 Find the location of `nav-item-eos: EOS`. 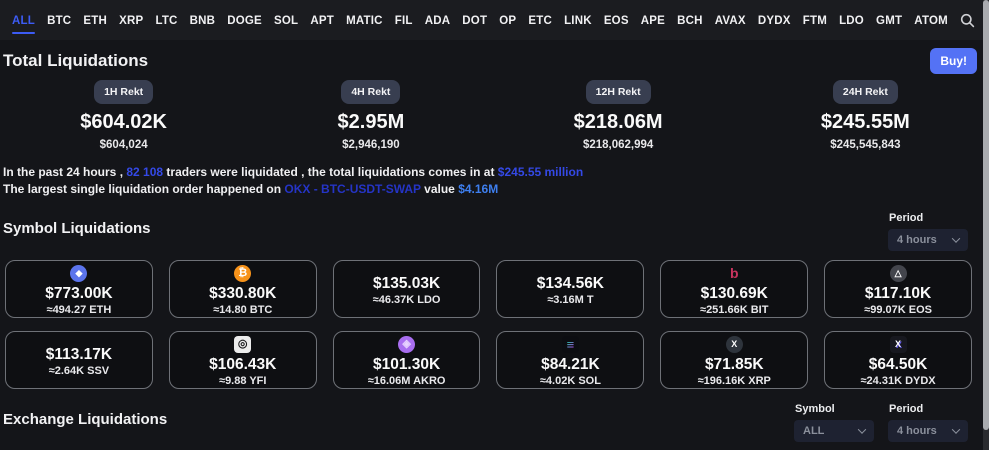

nav-item-eos: EOS is located at coordinates (616, 21).